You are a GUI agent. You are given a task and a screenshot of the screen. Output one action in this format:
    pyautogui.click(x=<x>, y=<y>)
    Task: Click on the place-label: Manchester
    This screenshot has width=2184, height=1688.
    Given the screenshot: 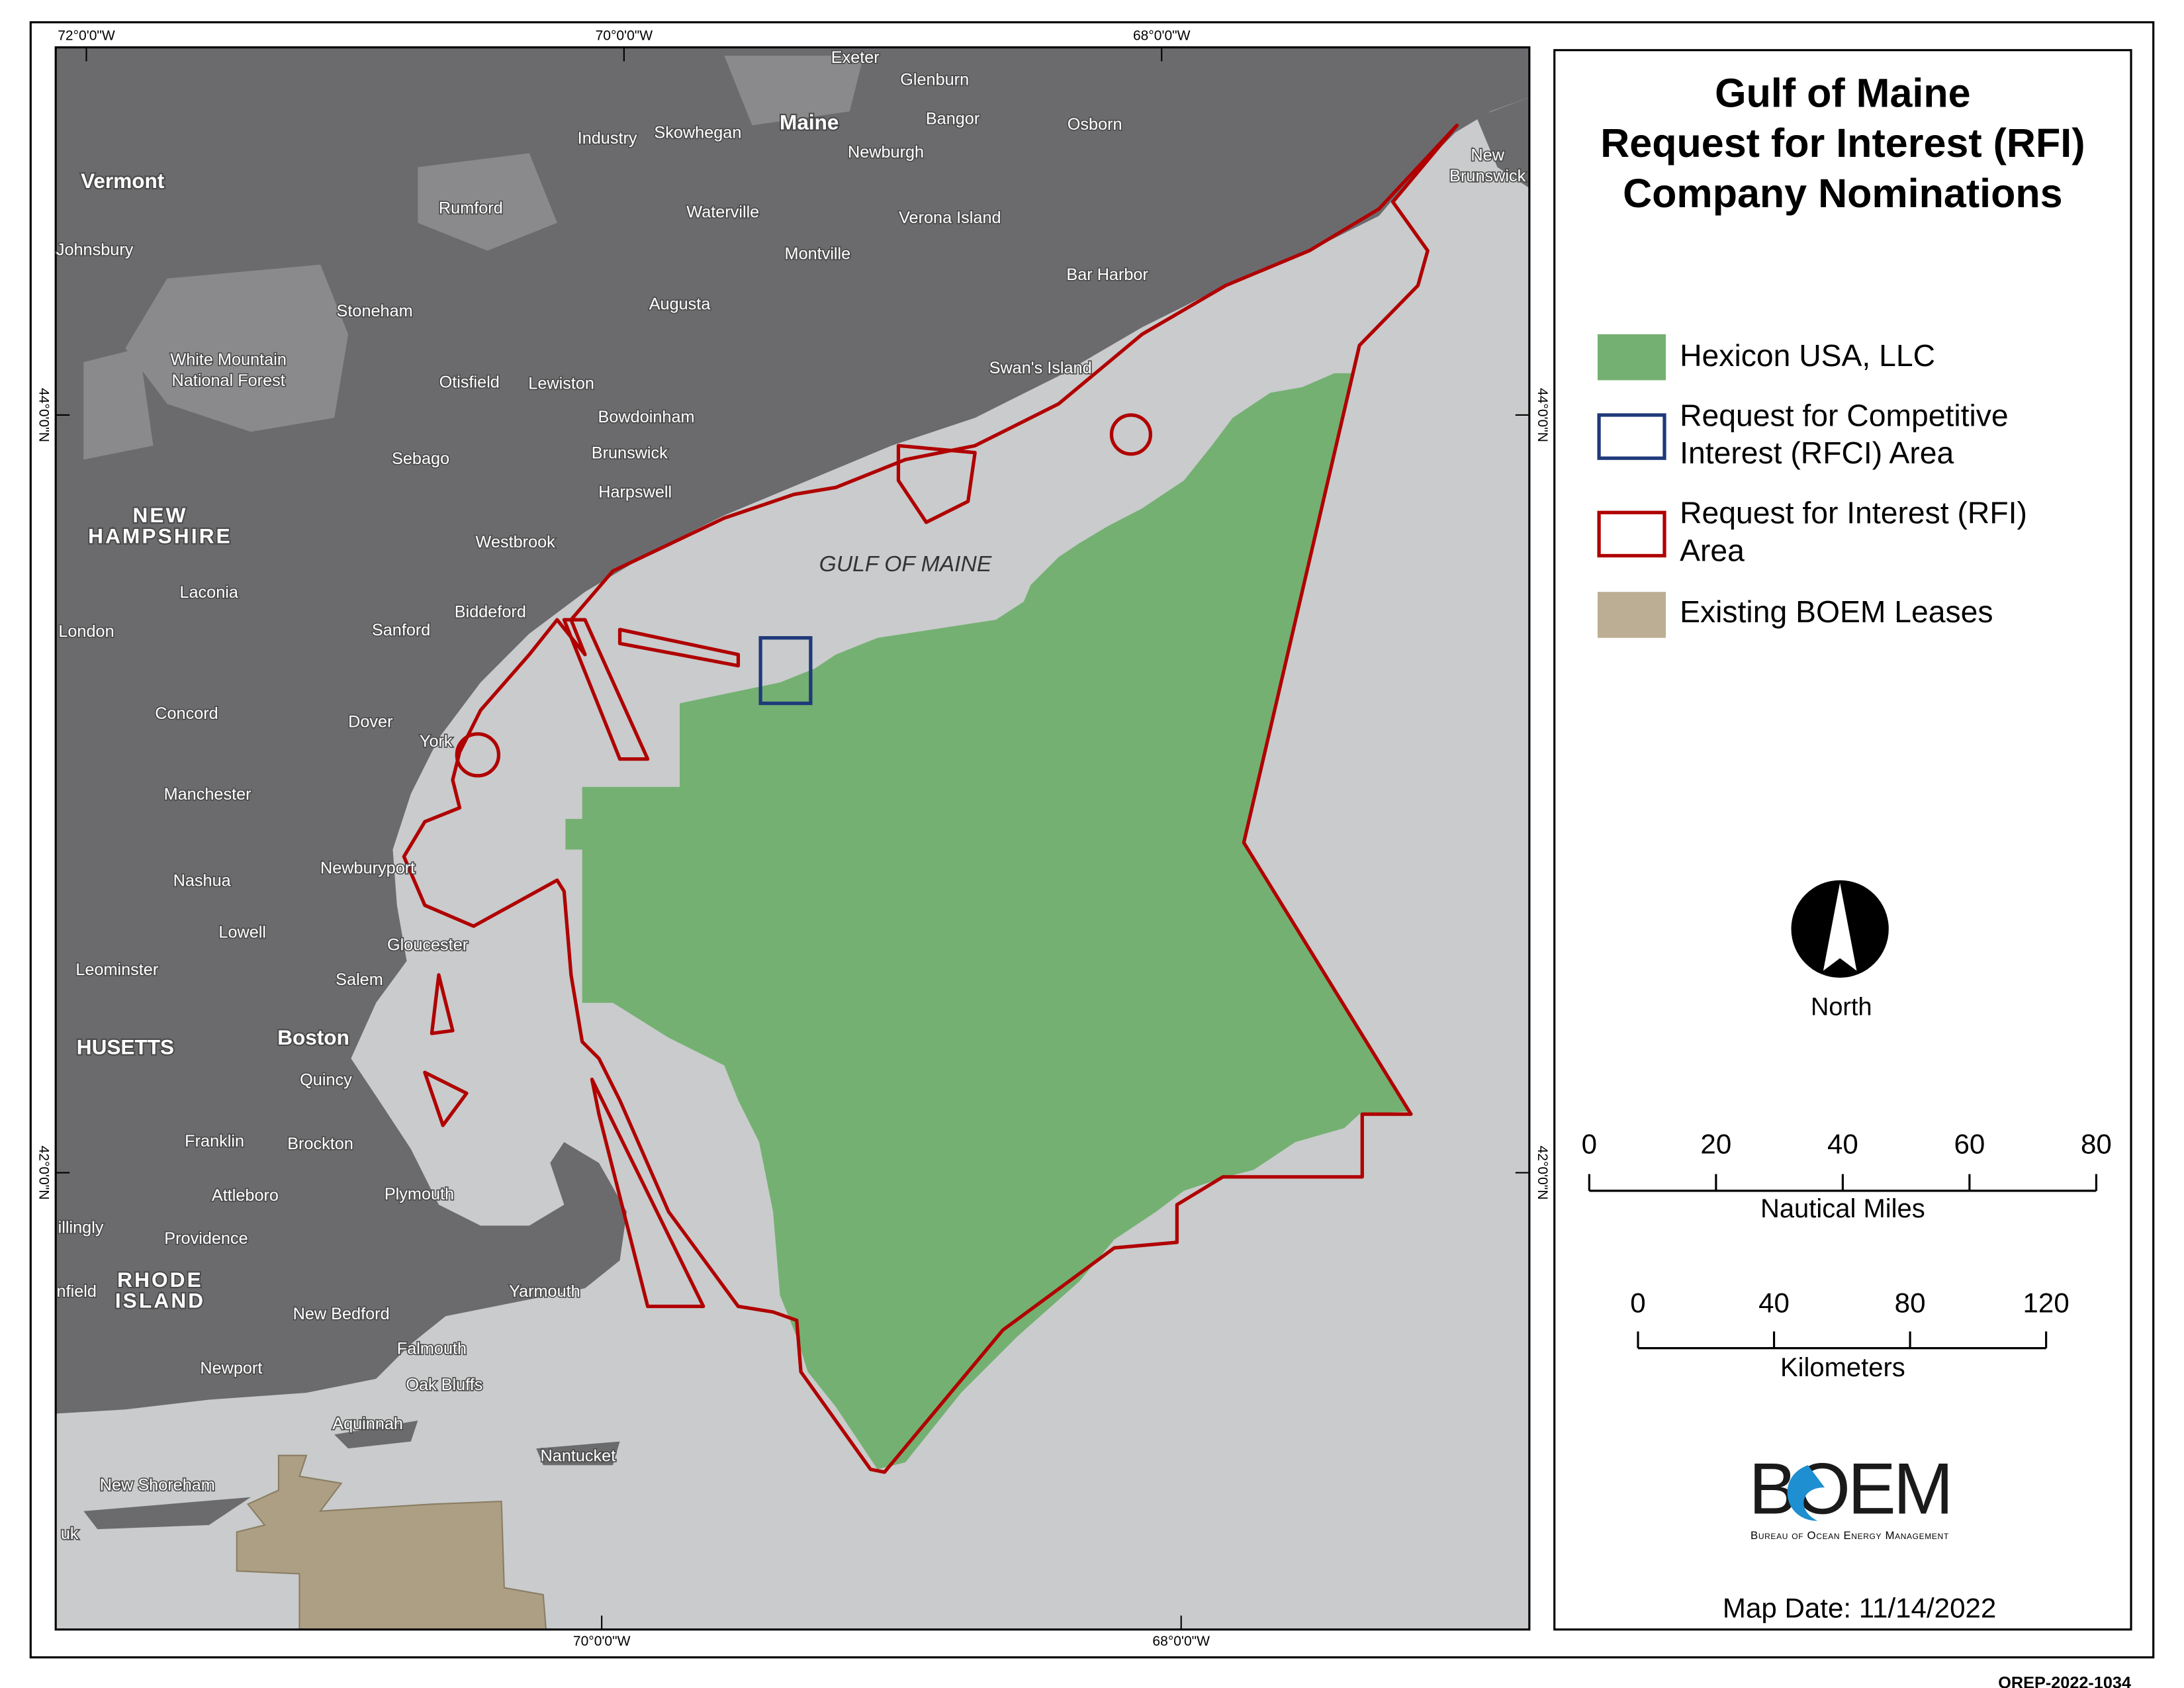 What is the action you would take?
    pyautogui.click(x=208, y=794)
    